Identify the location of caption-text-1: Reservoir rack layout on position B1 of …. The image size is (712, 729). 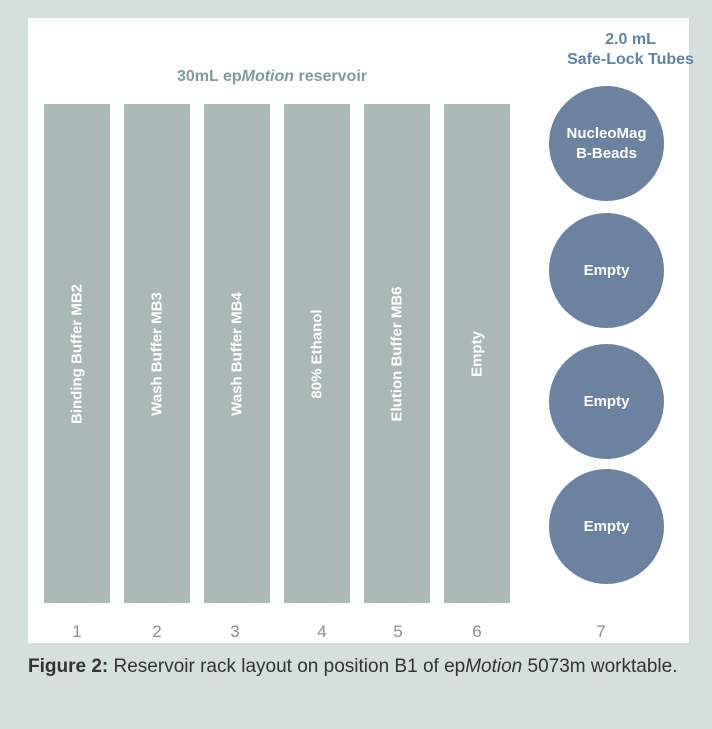
(287, 666).